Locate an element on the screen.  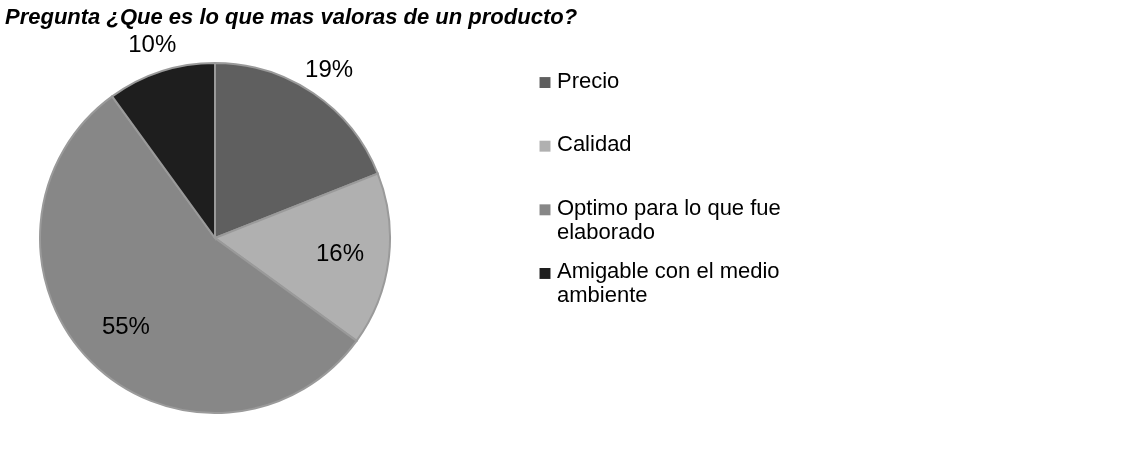
data-label: 19% is located at coordinates (329, 69).